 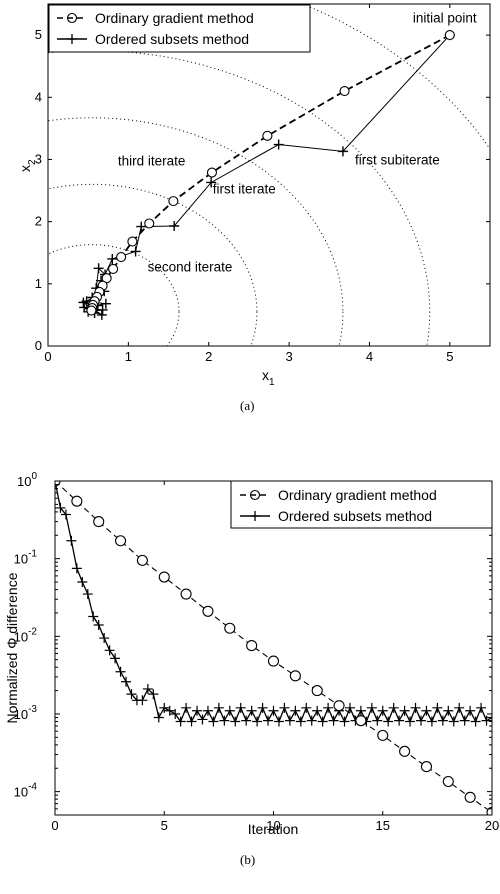 What do you see at coordinates (12, 647) in the screenshot?
I see `y-axis-label-b: Normalized Φ difference` at bounding box center [12, 647].